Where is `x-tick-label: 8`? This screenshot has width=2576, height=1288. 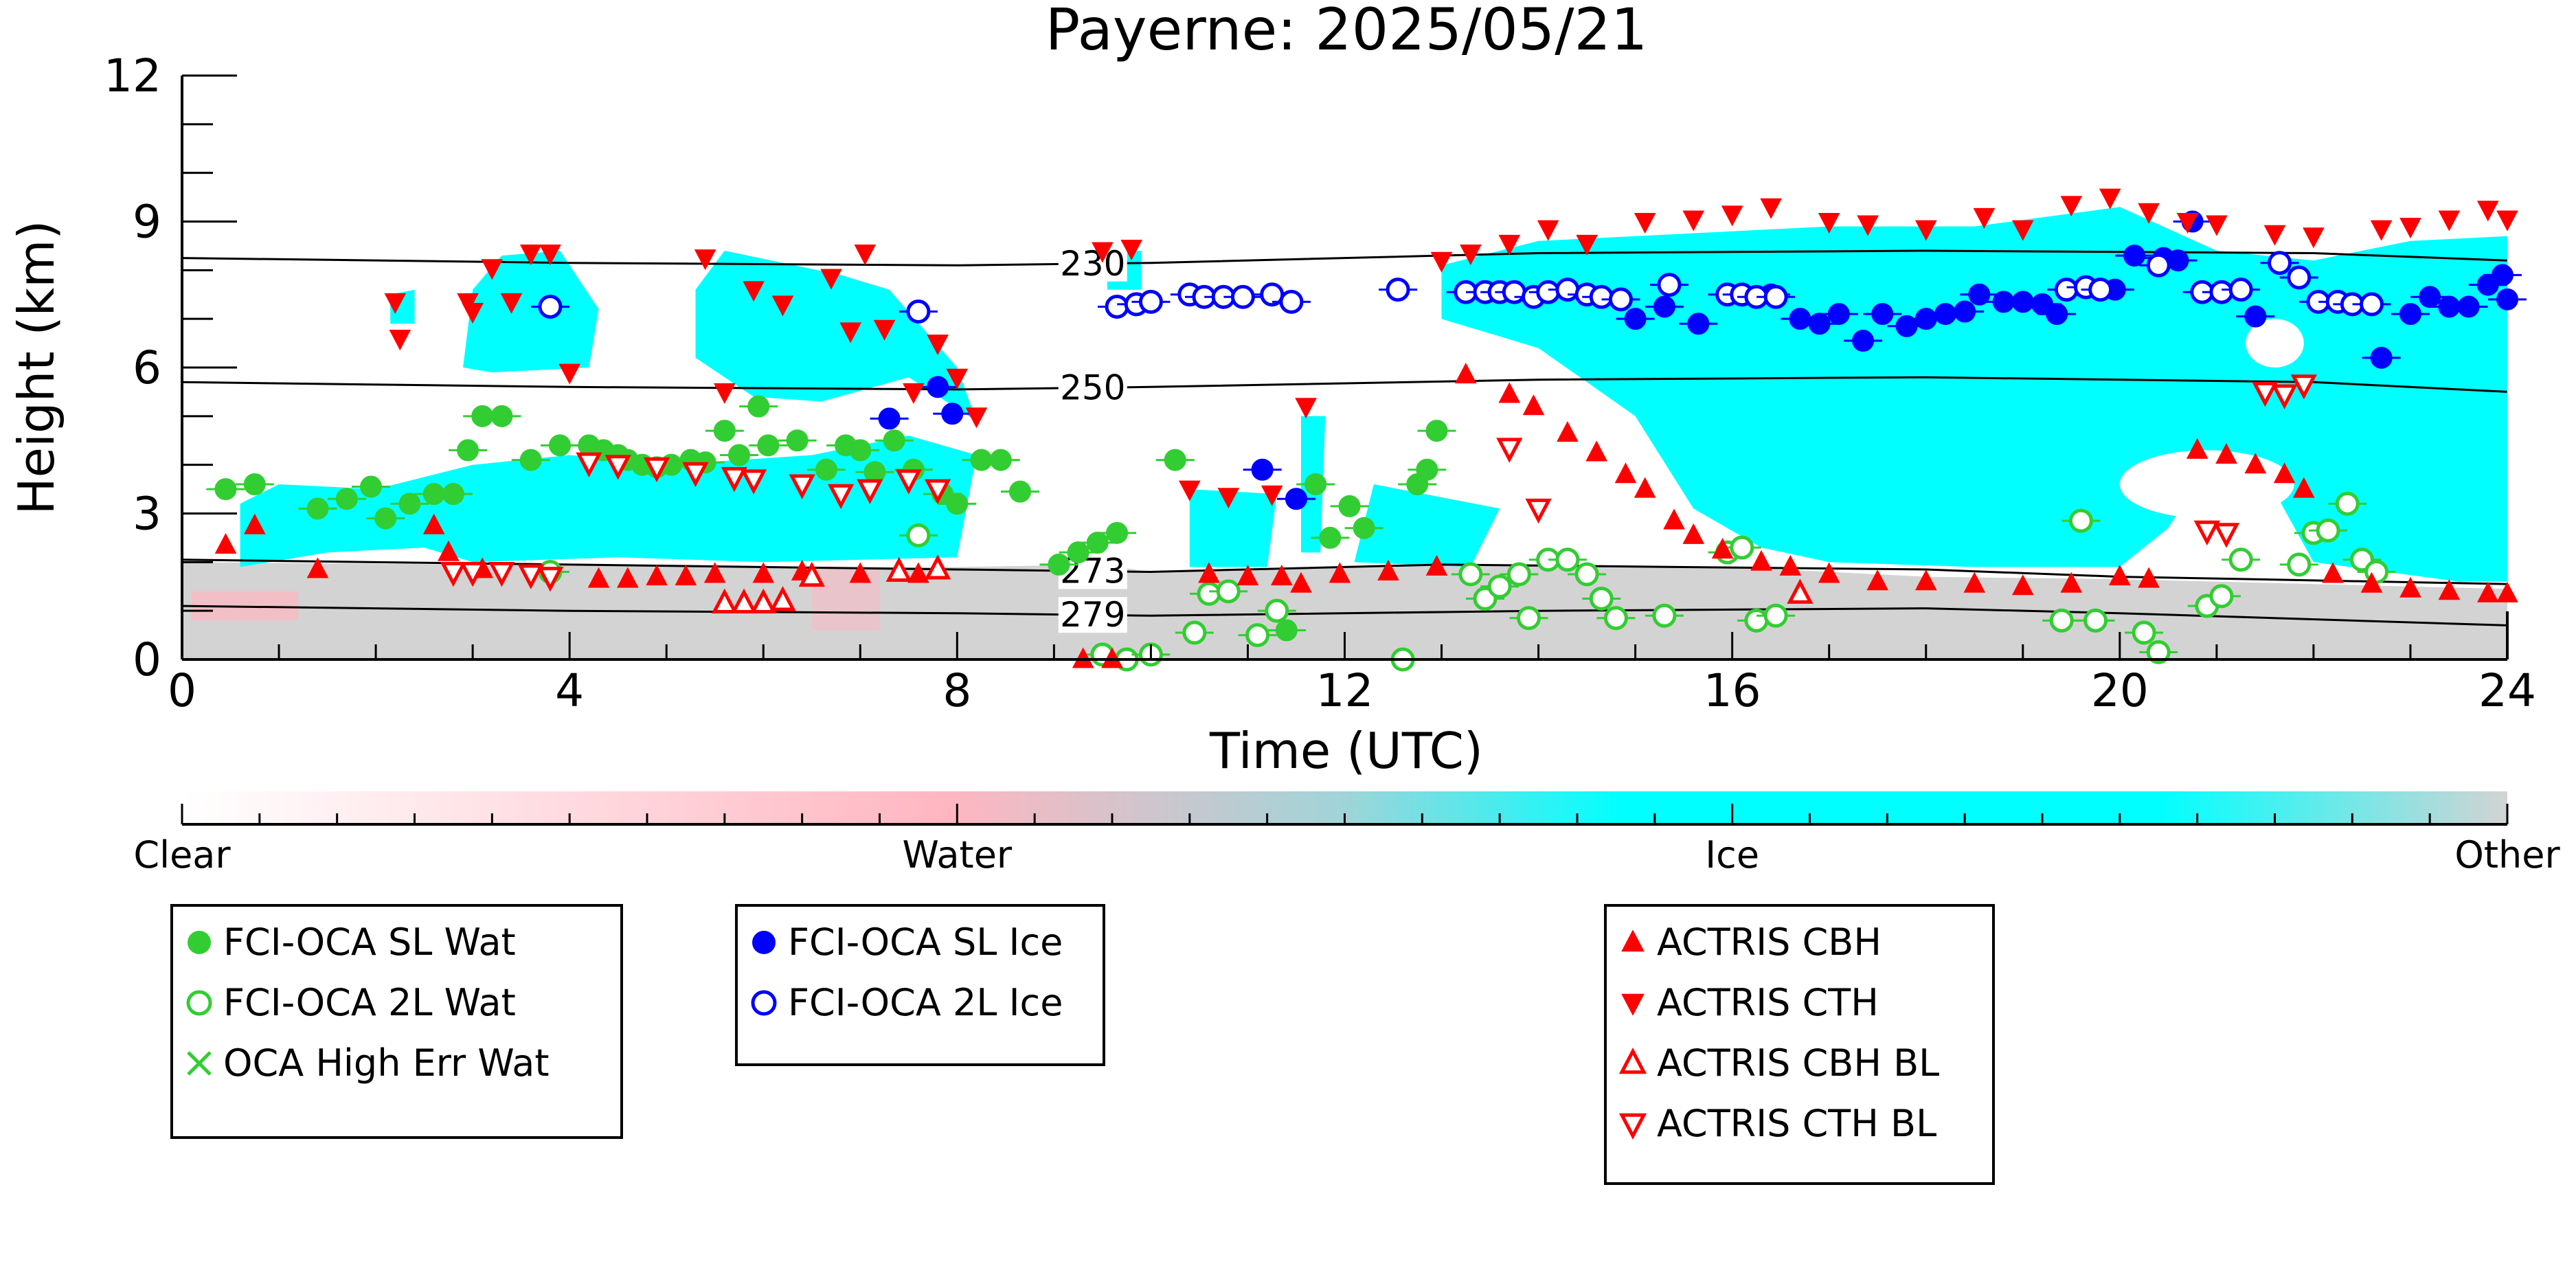 x-tick-label: 8 is located at coordinates (956, 690).